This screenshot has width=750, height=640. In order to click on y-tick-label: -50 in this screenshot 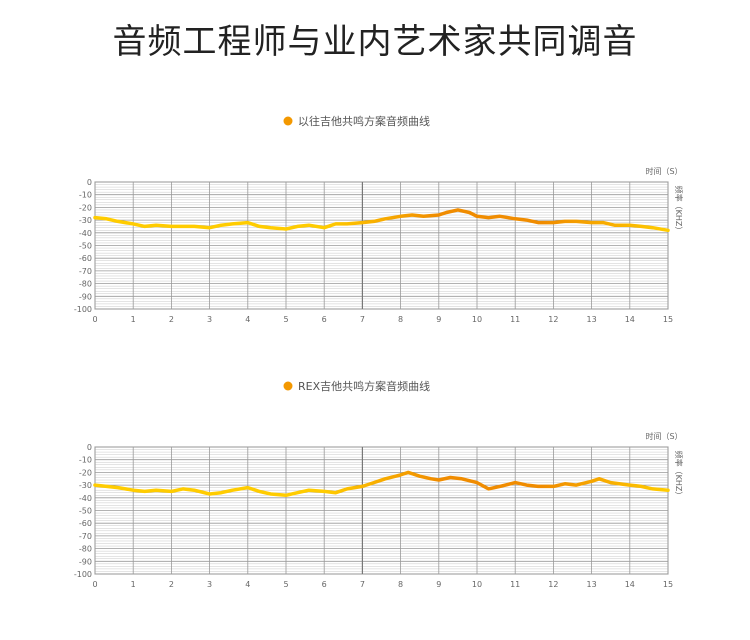, I will do `click(85, 246)`.